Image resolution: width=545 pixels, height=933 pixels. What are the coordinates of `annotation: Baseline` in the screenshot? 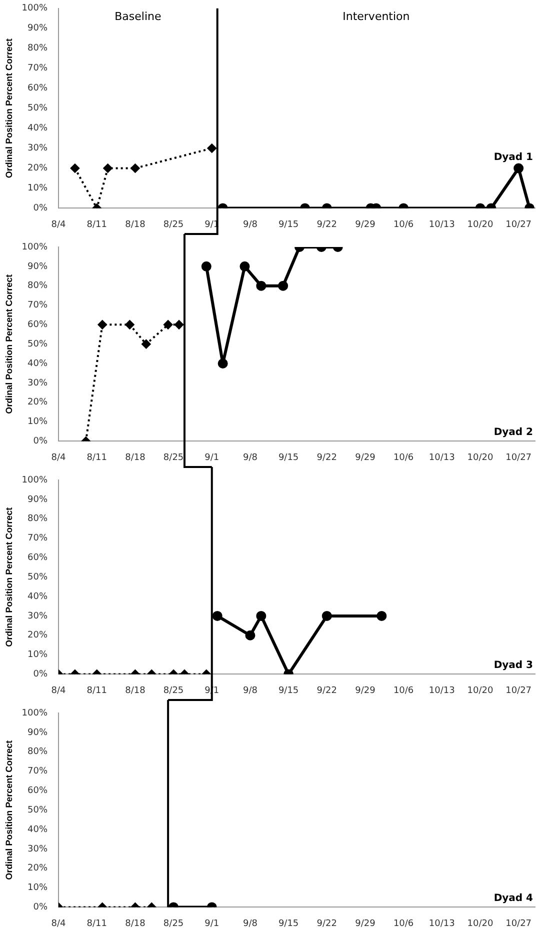 It's located at (138, 16).